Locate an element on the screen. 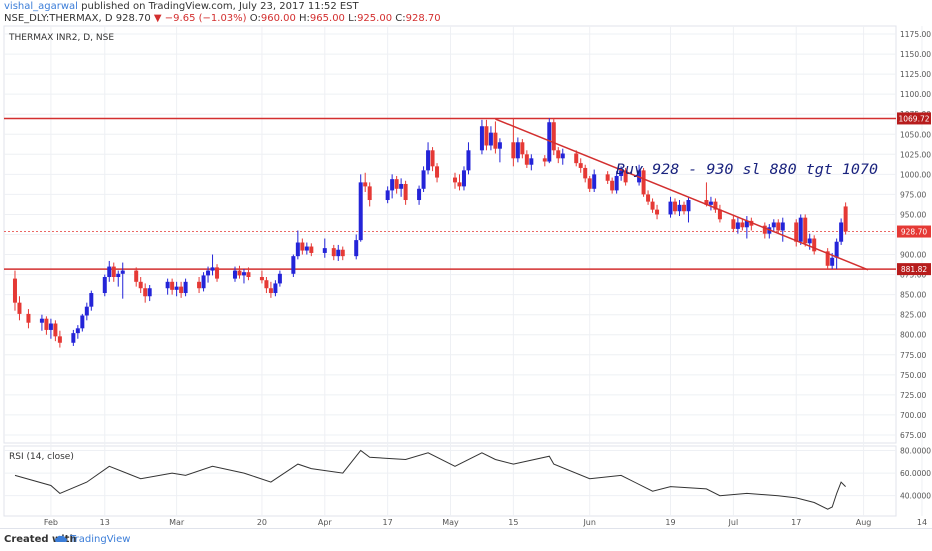  price-tick-label: 850.00 is located at coordinates (913, 295).